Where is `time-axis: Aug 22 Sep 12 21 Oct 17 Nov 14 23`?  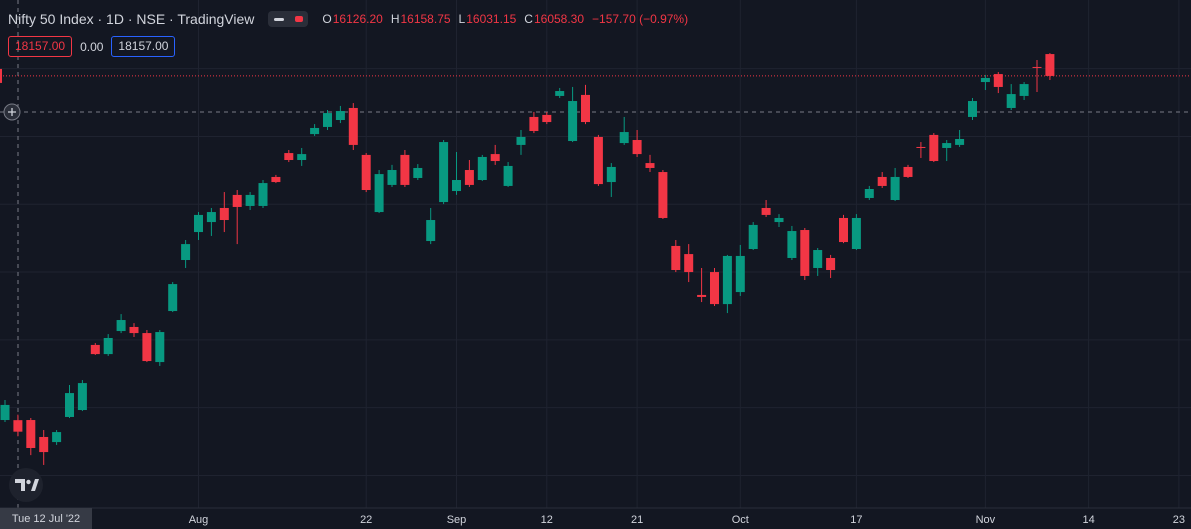
time-axis: Aug 22 Sep 12 21 Oct 17 Nov 14 23 is located at coordinates (687, 520).